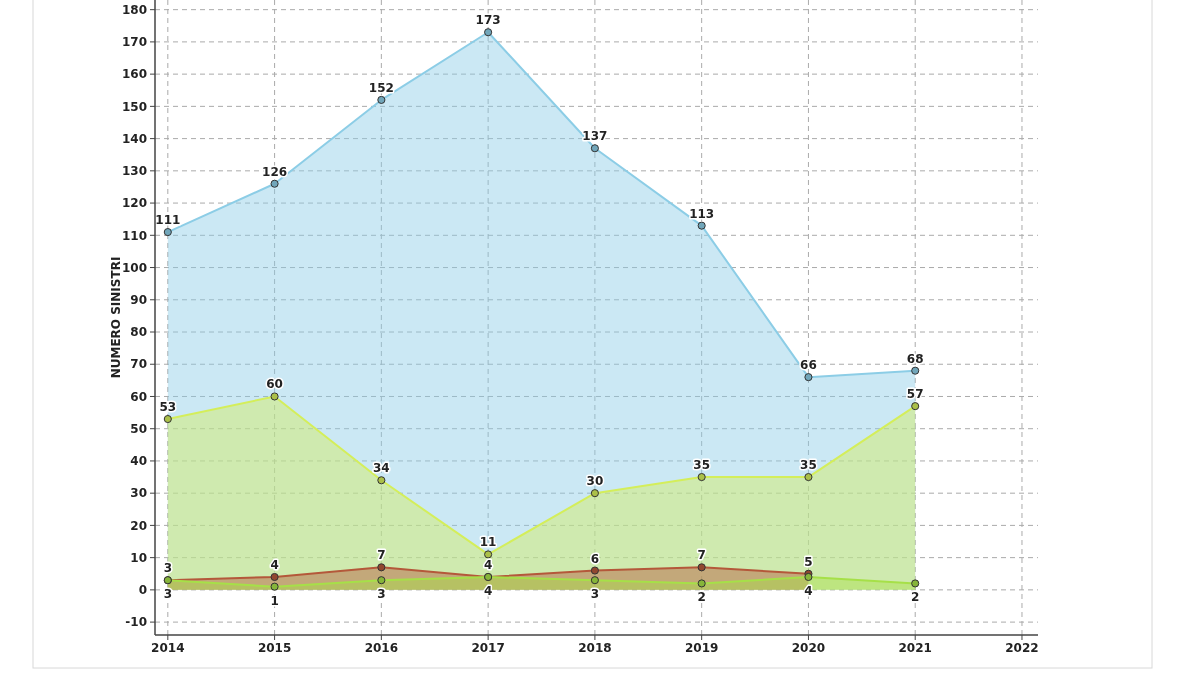 The image size is (1200, 675). I want to click on y-tick-label: 100, so click(134, 267).